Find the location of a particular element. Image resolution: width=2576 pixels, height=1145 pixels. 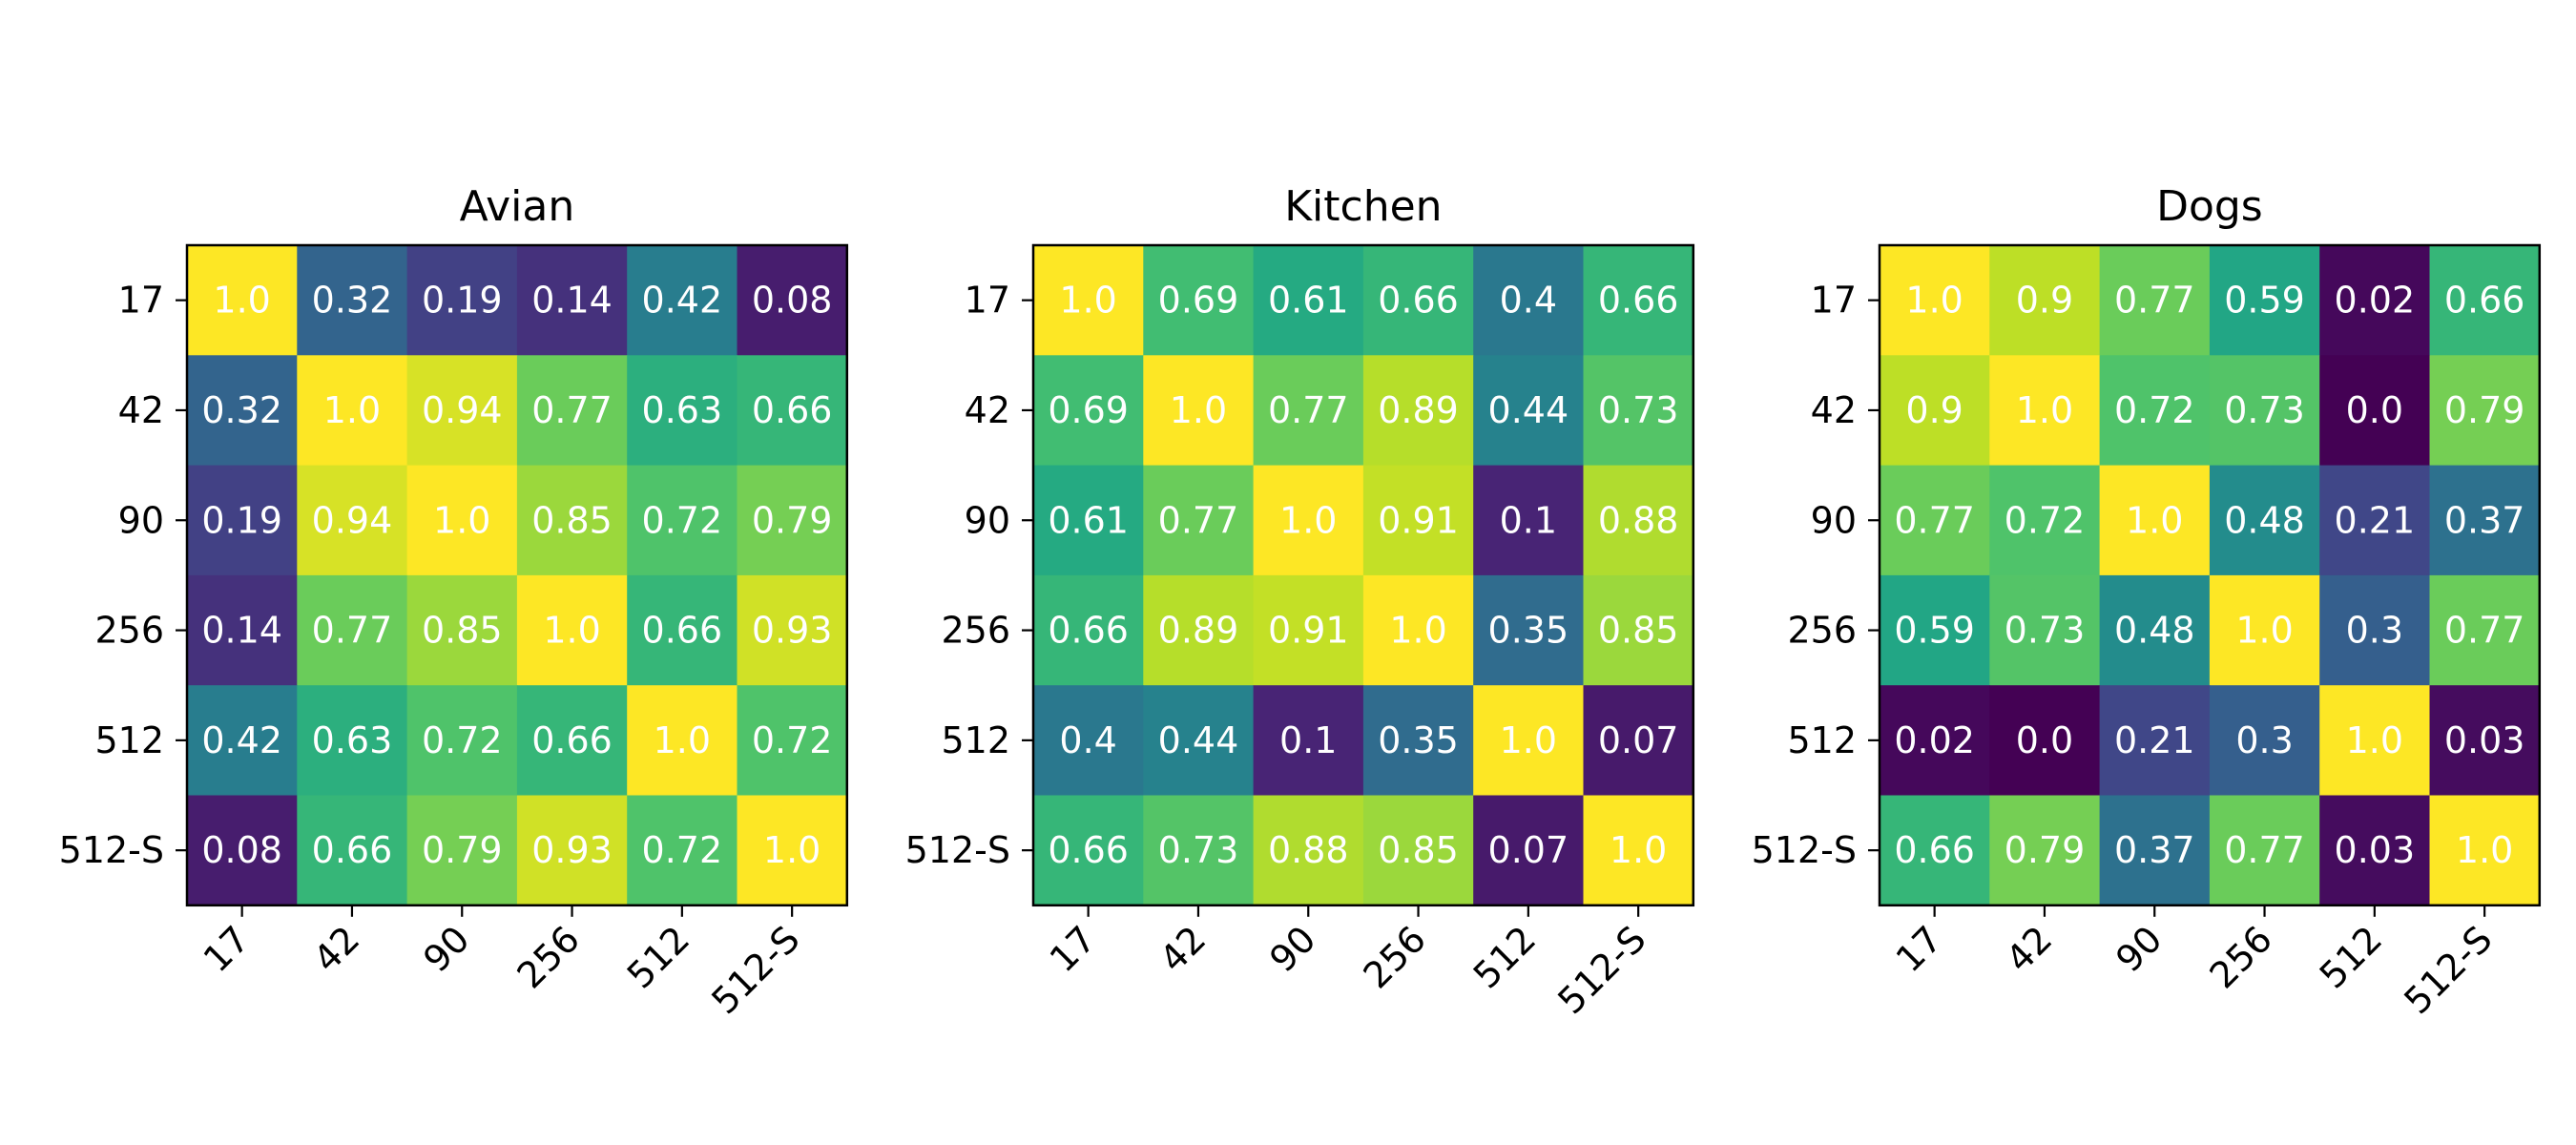

cell-value-label: 0.61 is located at coordinates (1308, 301).